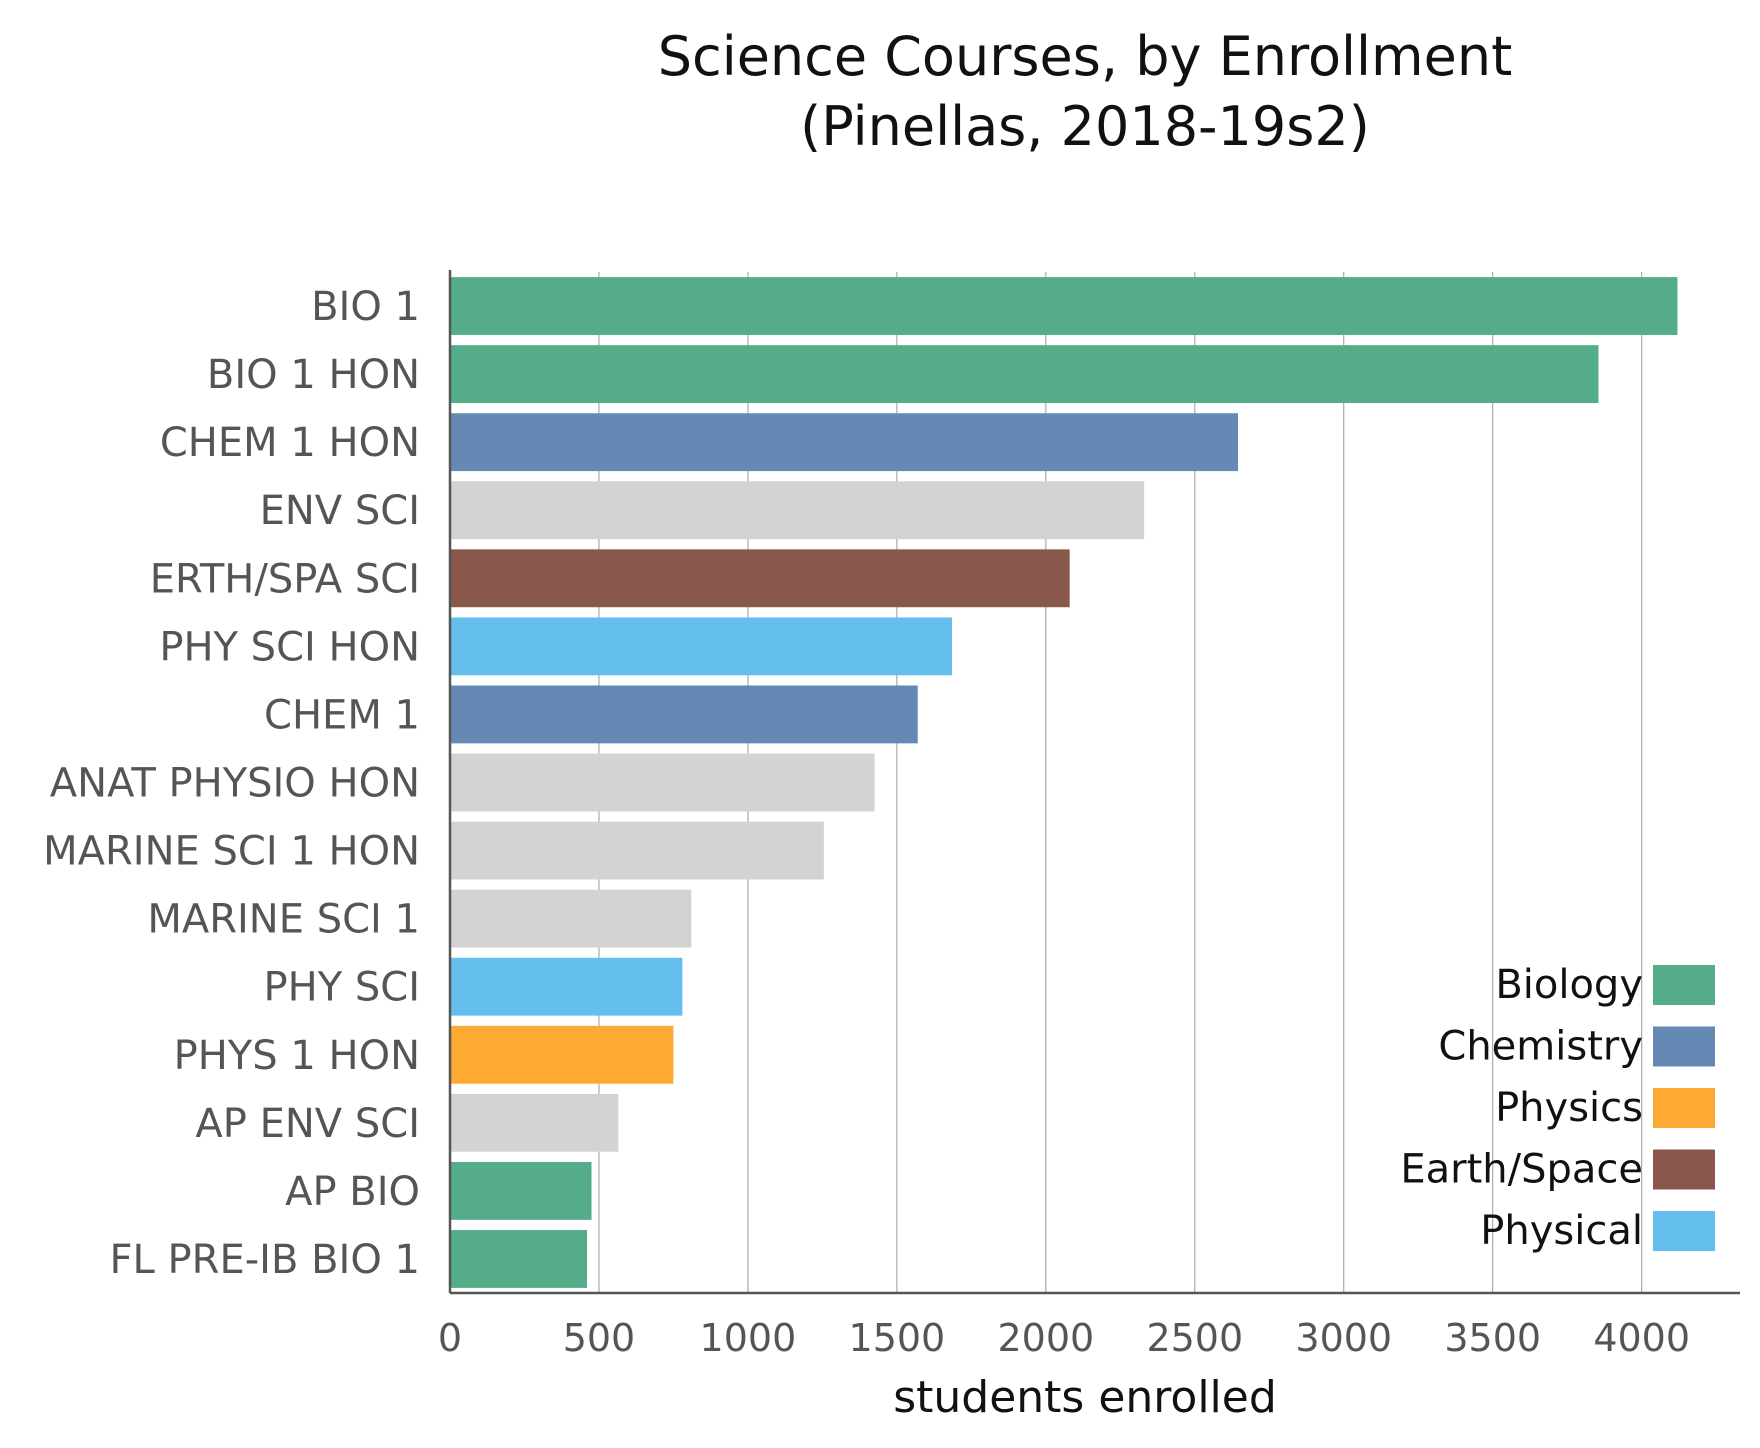 This screenshot has height=1448, width=1760. What do you see at coordinates (1641, 1338) in the screenshot?
I see `x-tick-label: 4000` at bounding box center [1641, 1338].